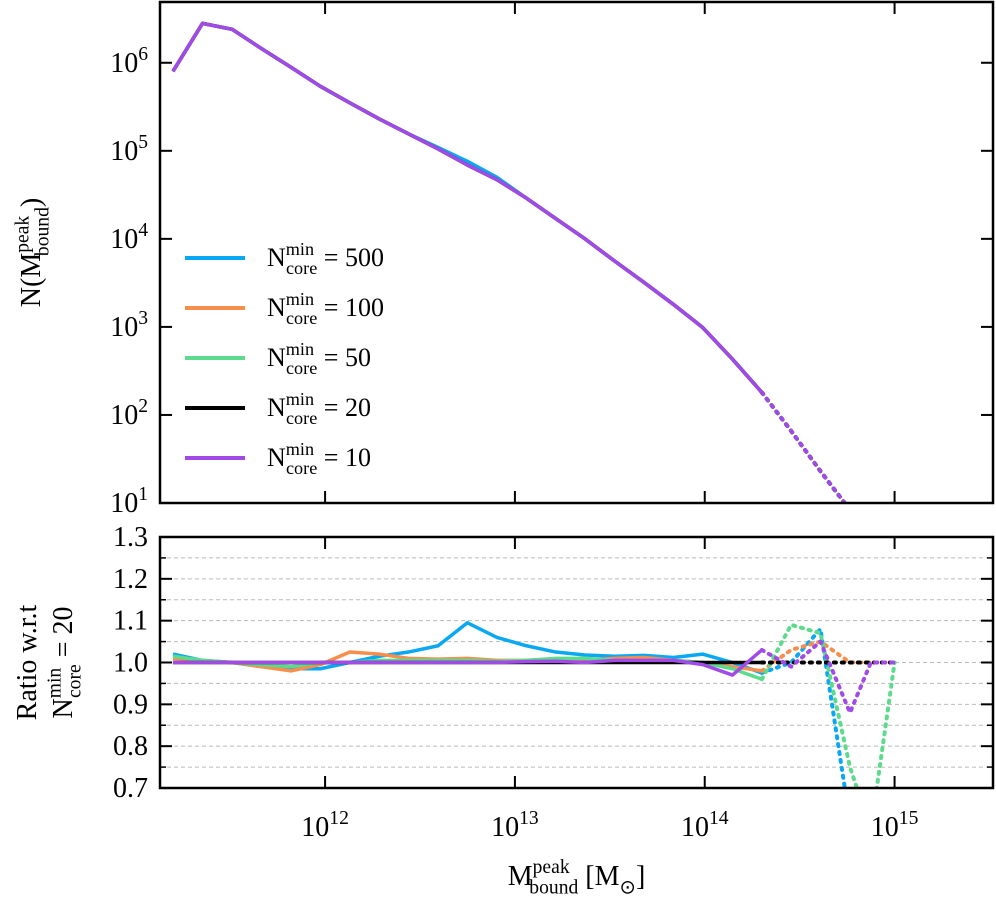 Image resolution: width=996 pixels, height=900 pixels. I want to click on y-tick-label: 10⁶, so click(129, 61).